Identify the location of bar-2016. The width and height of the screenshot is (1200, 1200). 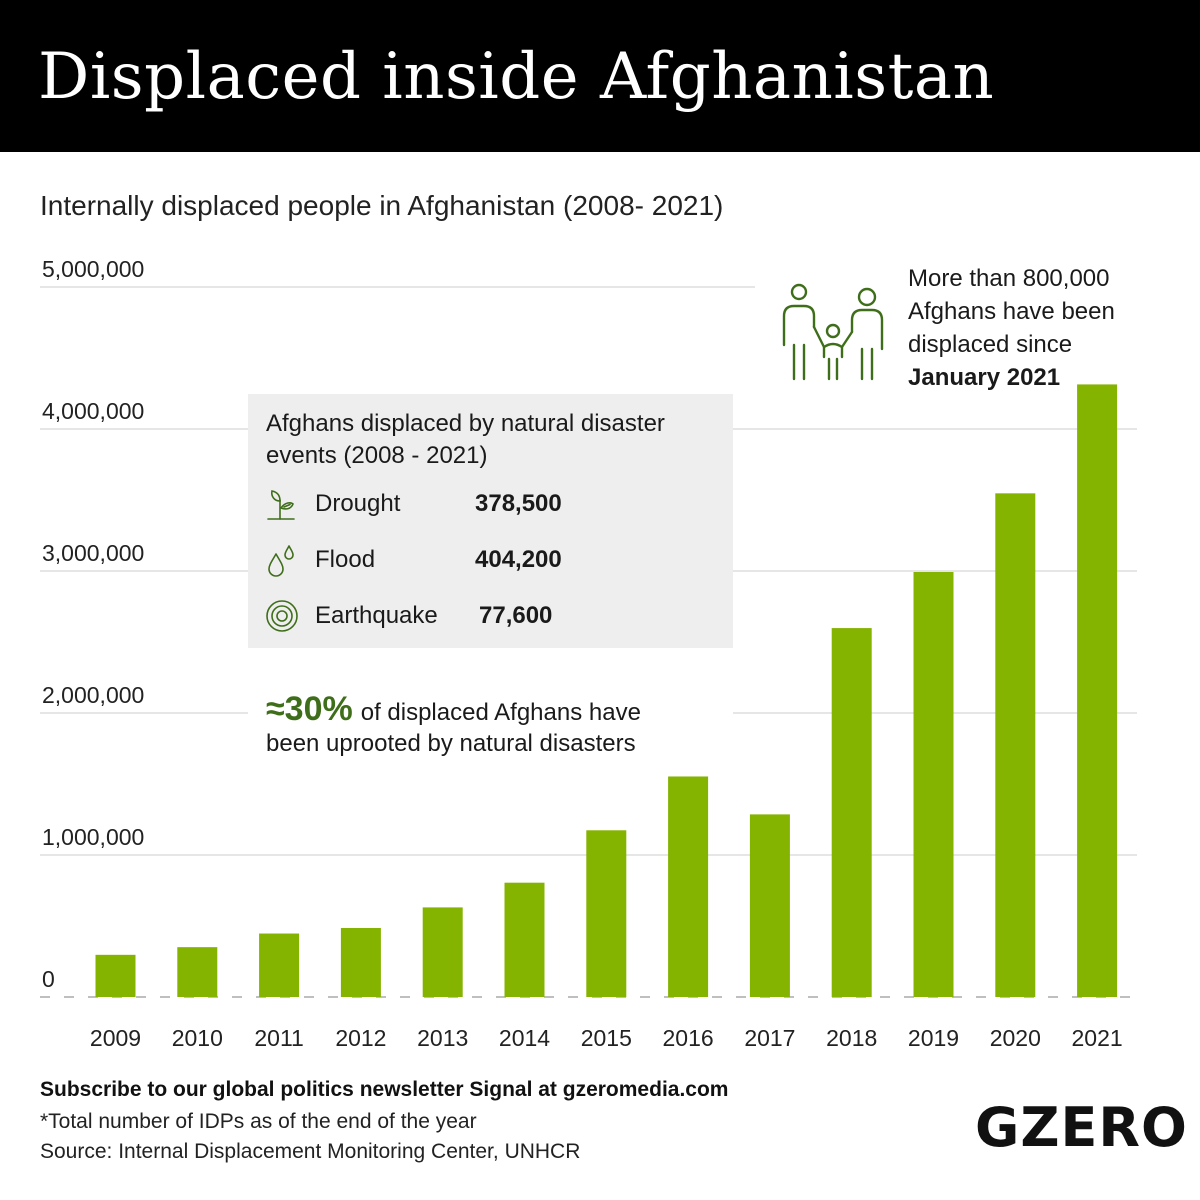
(688, 886).